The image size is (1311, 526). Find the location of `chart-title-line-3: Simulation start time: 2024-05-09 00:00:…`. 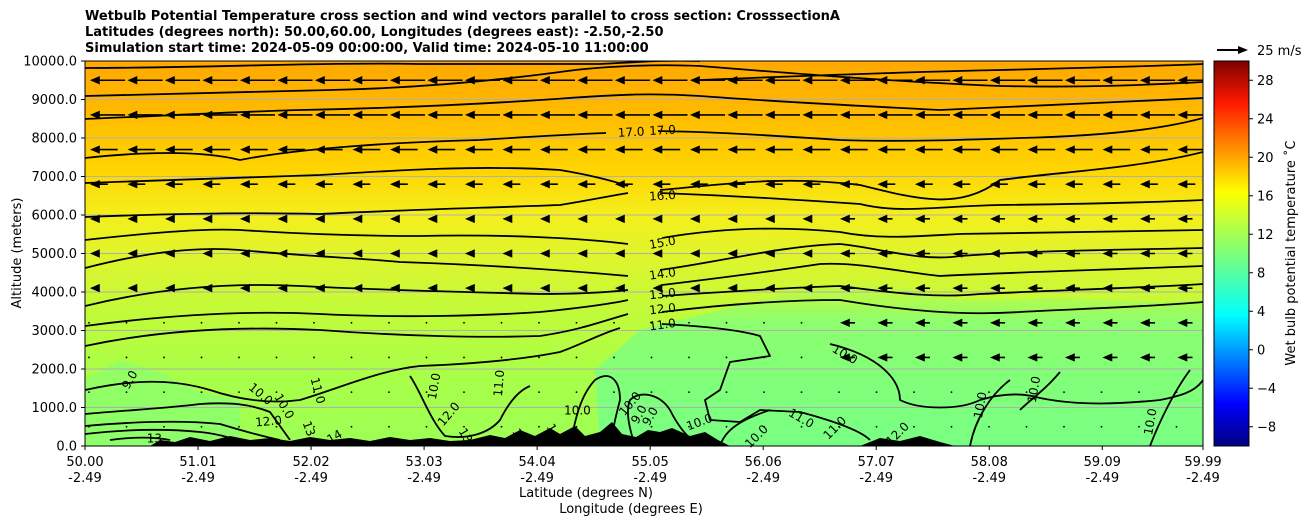

chart-title-line-3: Simulation start time: 2024-05-09 00:00:… is located at coordinates (367, 48).